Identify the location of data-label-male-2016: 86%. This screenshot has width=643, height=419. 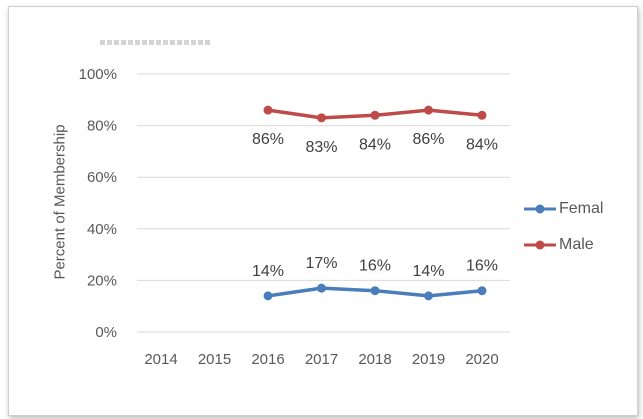
(268, 139).